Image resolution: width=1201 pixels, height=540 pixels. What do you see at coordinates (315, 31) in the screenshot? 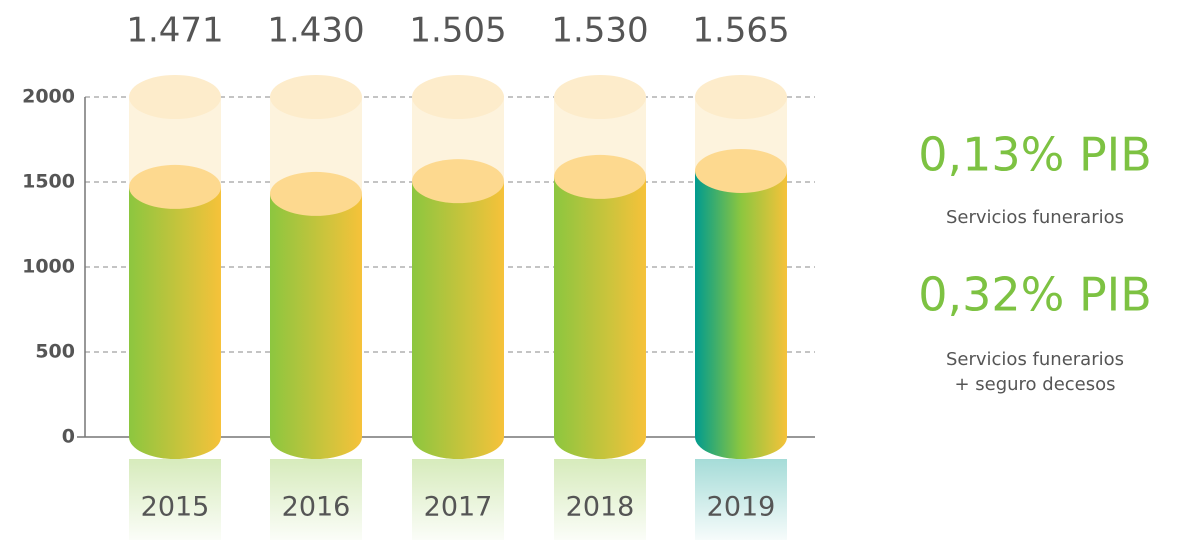
I see `value-label: 1.430` at bounding box center [315, 31].